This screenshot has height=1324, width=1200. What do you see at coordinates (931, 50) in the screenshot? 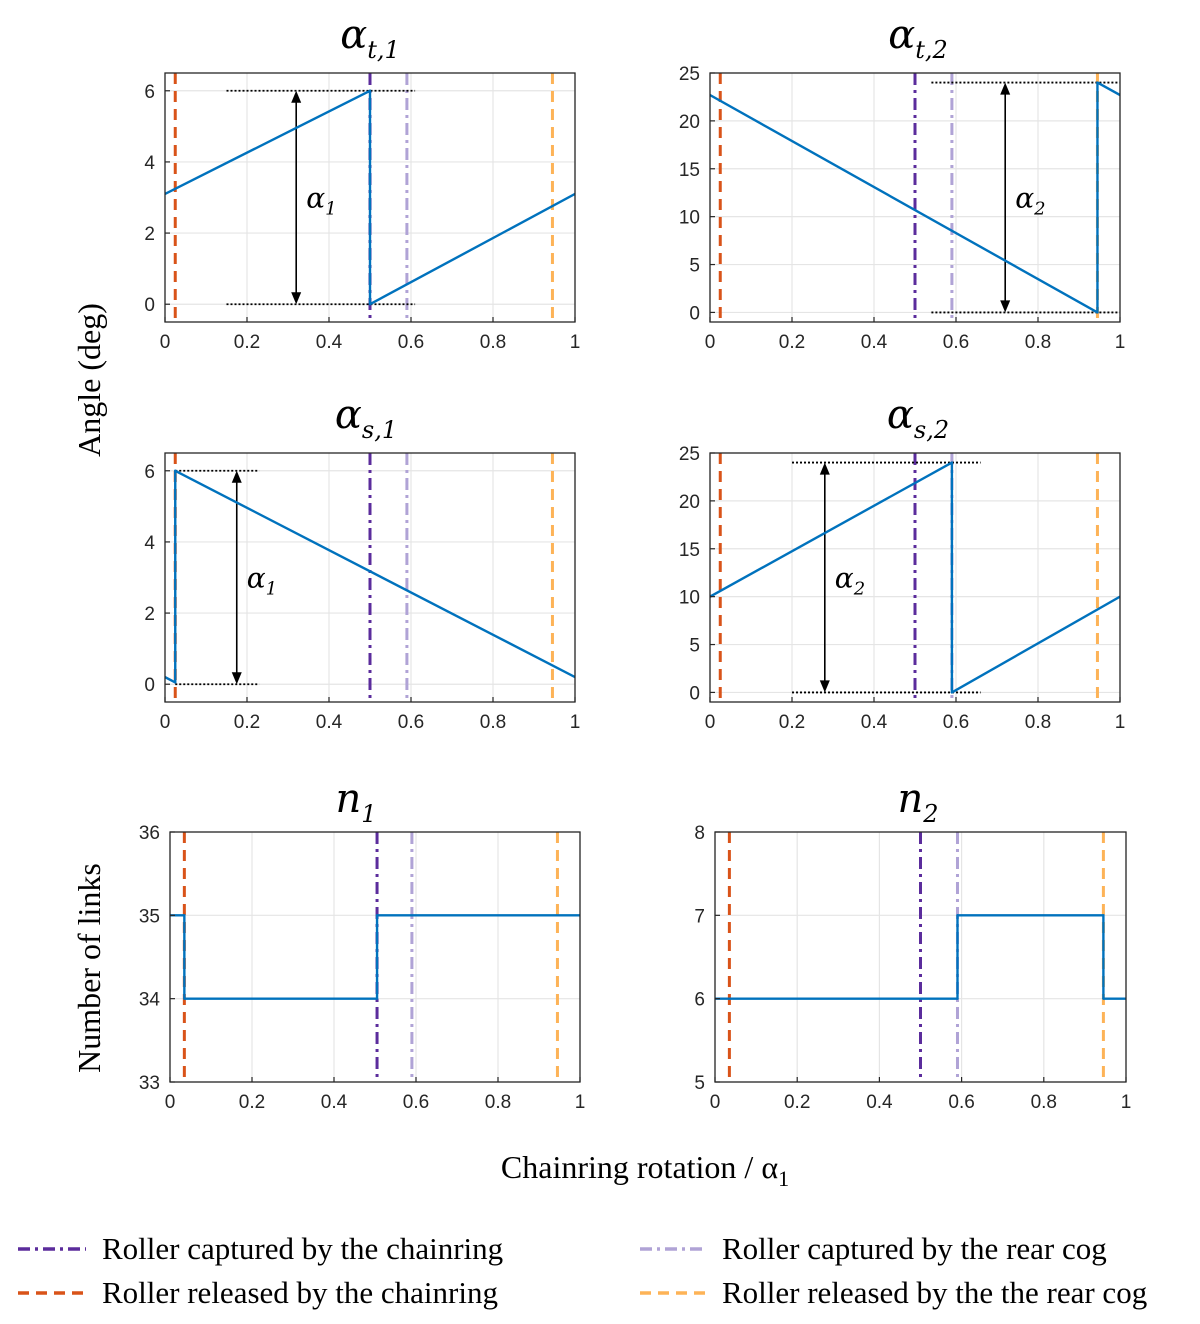
I see `panel-title-subscript: t,2` at bounding box center [931, 50].